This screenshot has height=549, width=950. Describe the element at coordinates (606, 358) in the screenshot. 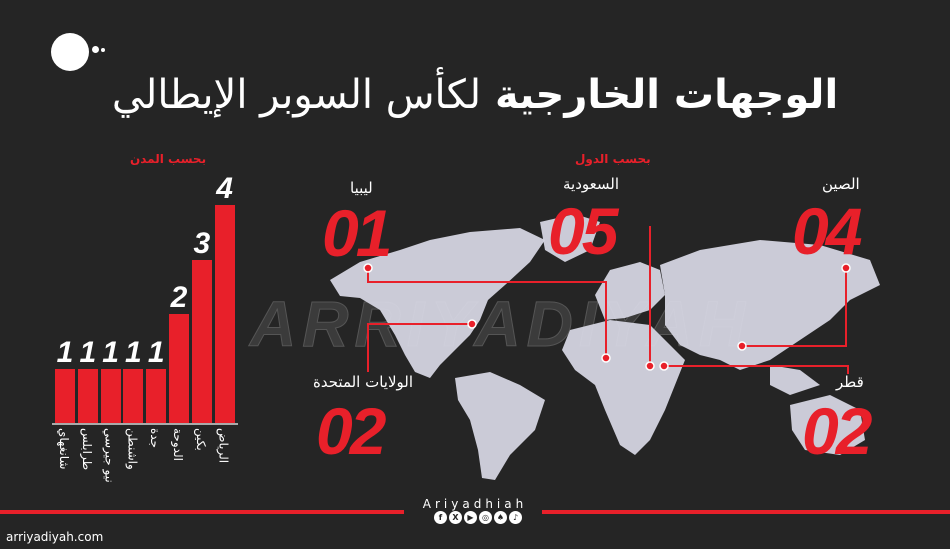

I see `marker-libya` at that location.